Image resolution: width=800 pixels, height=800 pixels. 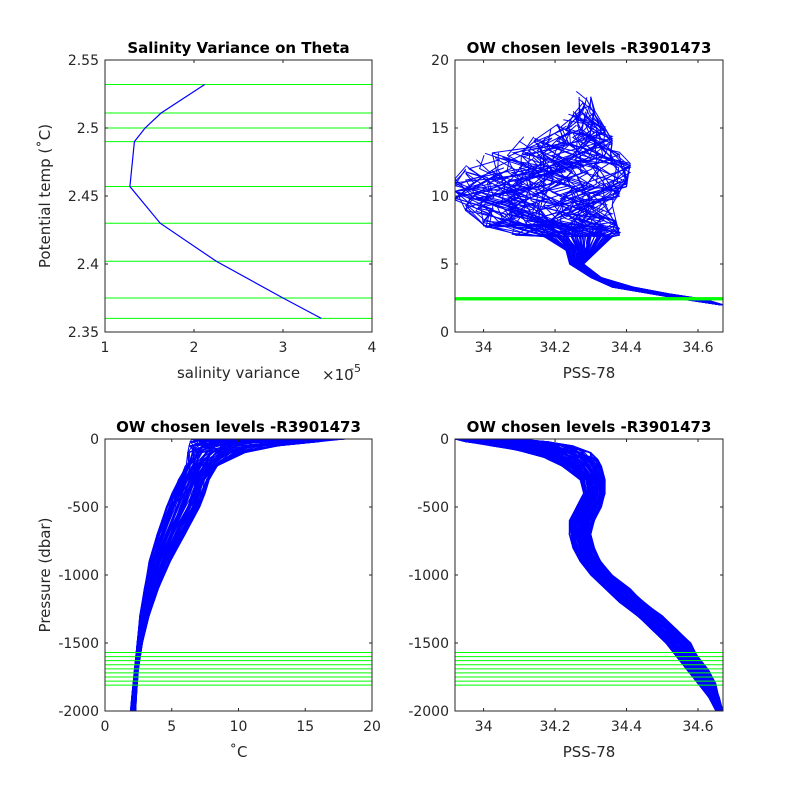 I want to click on variance-line, so click(x=225, y=201).